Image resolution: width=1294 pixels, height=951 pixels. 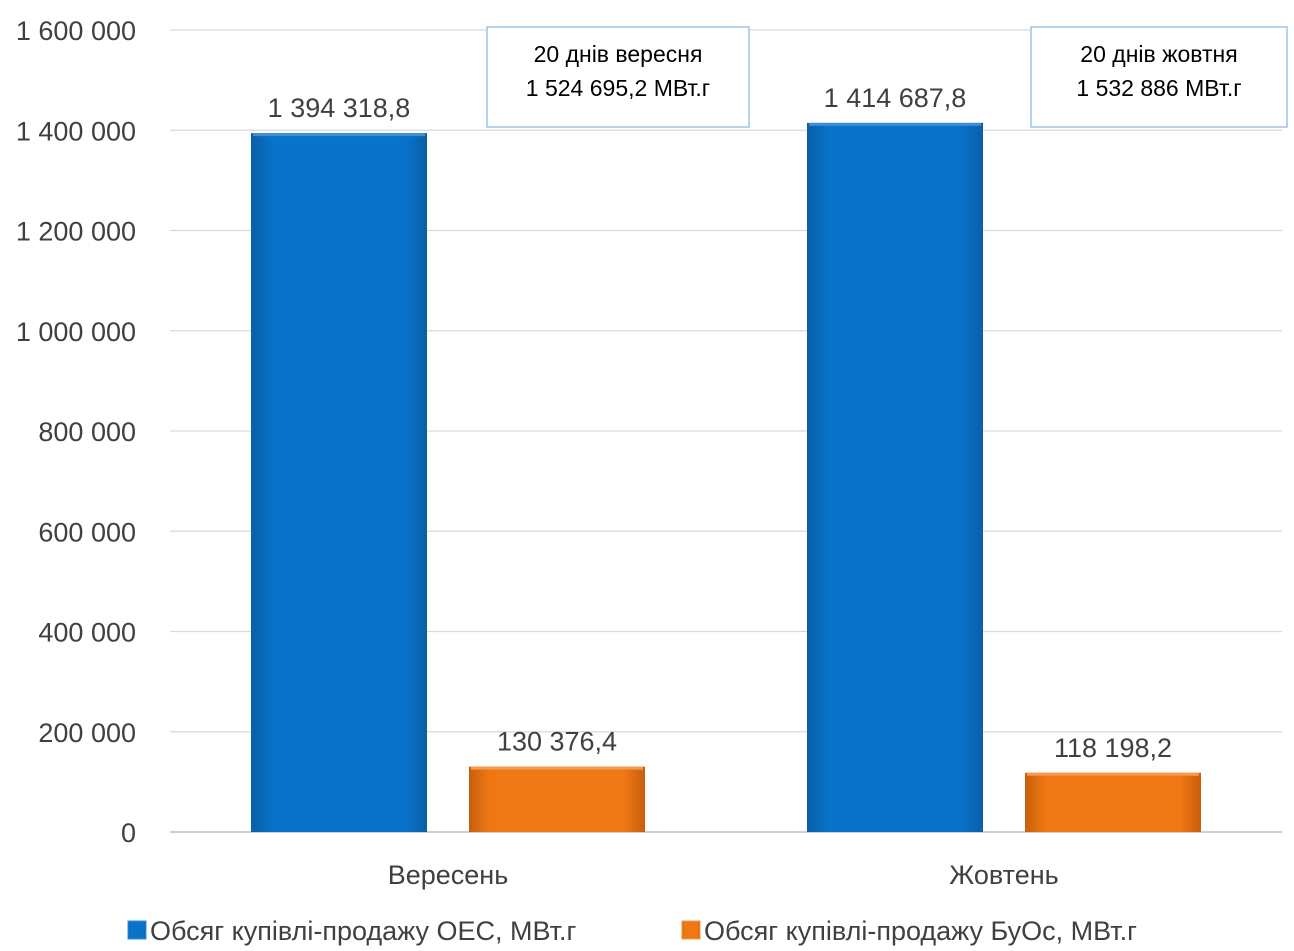 I want to click on legend-label: Обсяг купівлі-продажу БуОс, МВт.г, so click(x=920, y=931).